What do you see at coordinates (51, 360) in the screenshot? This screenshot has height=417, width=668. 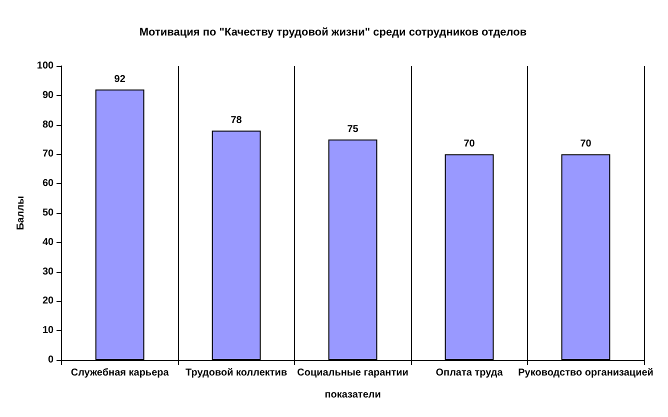 I see `y-tick-label: 0` at bounding box center [51, 360].